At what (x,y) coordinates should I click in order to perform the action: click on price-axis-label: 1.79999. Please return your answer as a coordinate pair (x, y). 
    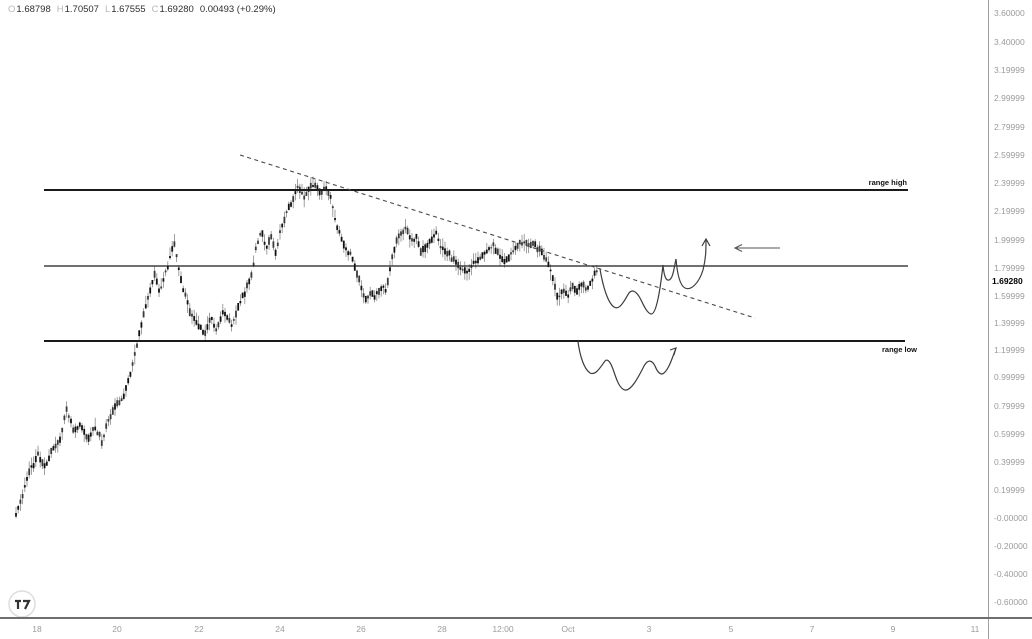
    Looking at the image, I should click on (1009, 268).